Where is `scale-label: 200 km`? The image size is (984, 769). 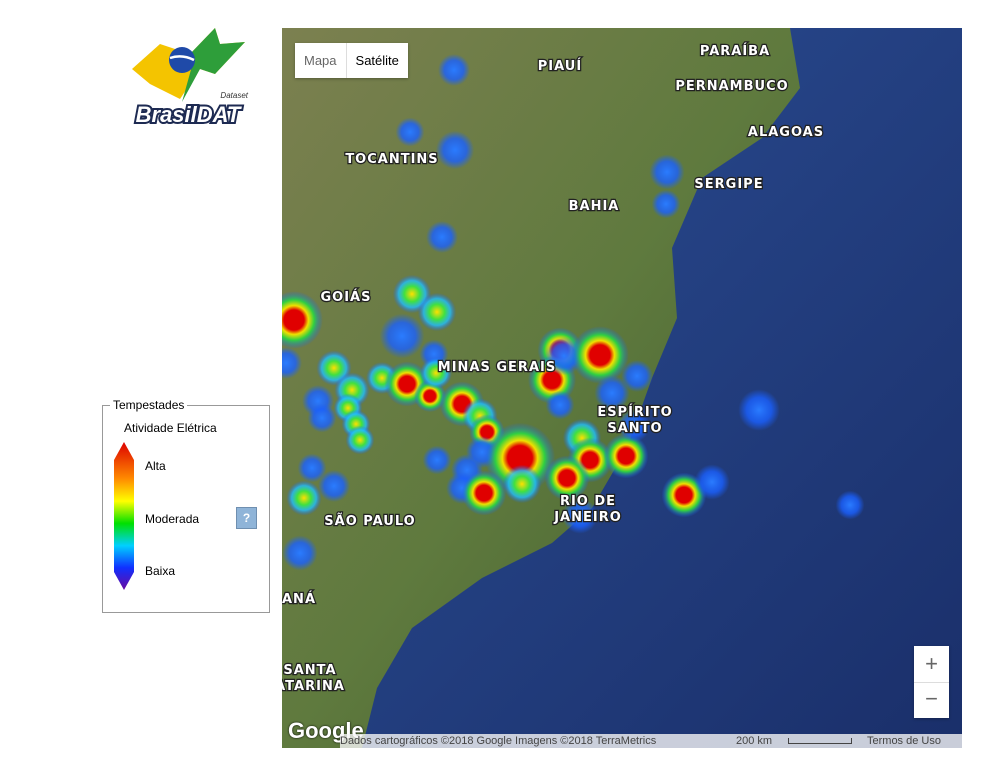 scale-label: 200 km is located at coordinates (754, 741).